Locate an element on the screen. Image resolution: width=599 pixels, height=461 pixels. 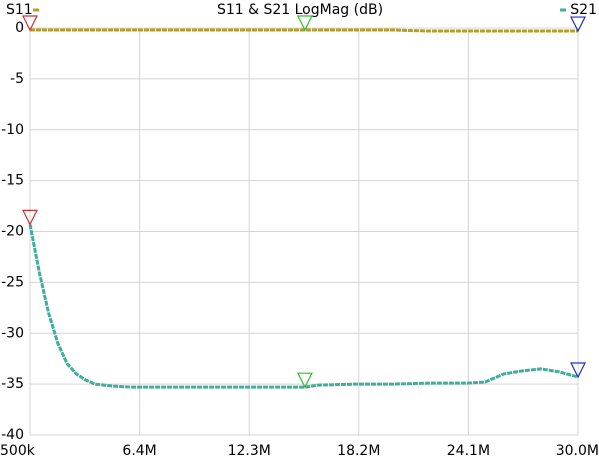
y-tick-label: -10 is located at coordinates (12, 130).